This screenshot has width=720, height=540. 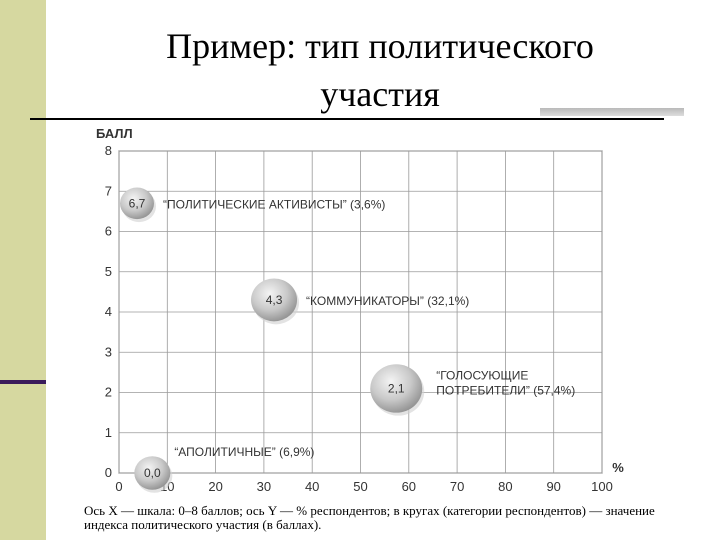 I want to click on data-point: 6,7 “ПОЛИТИЧЕСКИЕ АКТИВИСТЫ” (3,6%), so click(x=252, y=205).